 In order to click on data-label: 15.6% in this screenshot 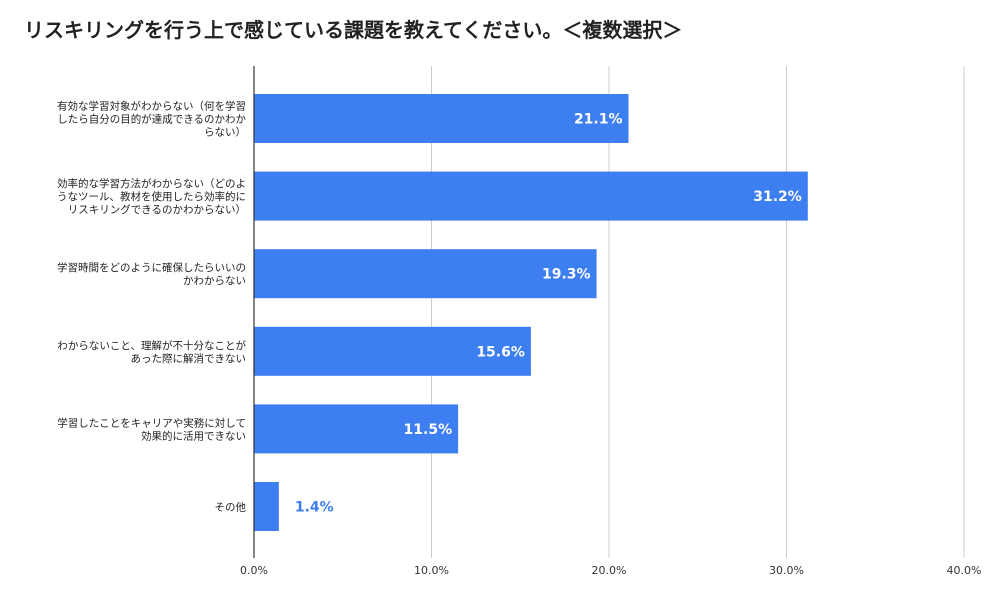, I will do `click(500, 352)`.